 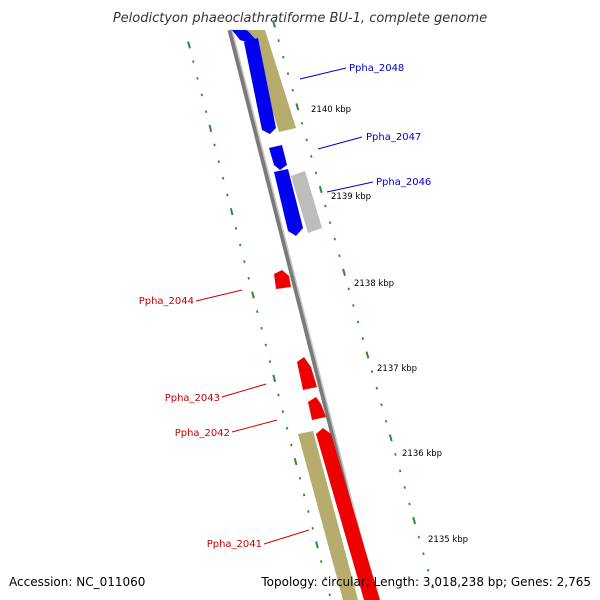 What do you see at coordinates (288, 202) in the screenshot?
I see `gene-ppha-2046-arrow` at bounding box center [288, 202].